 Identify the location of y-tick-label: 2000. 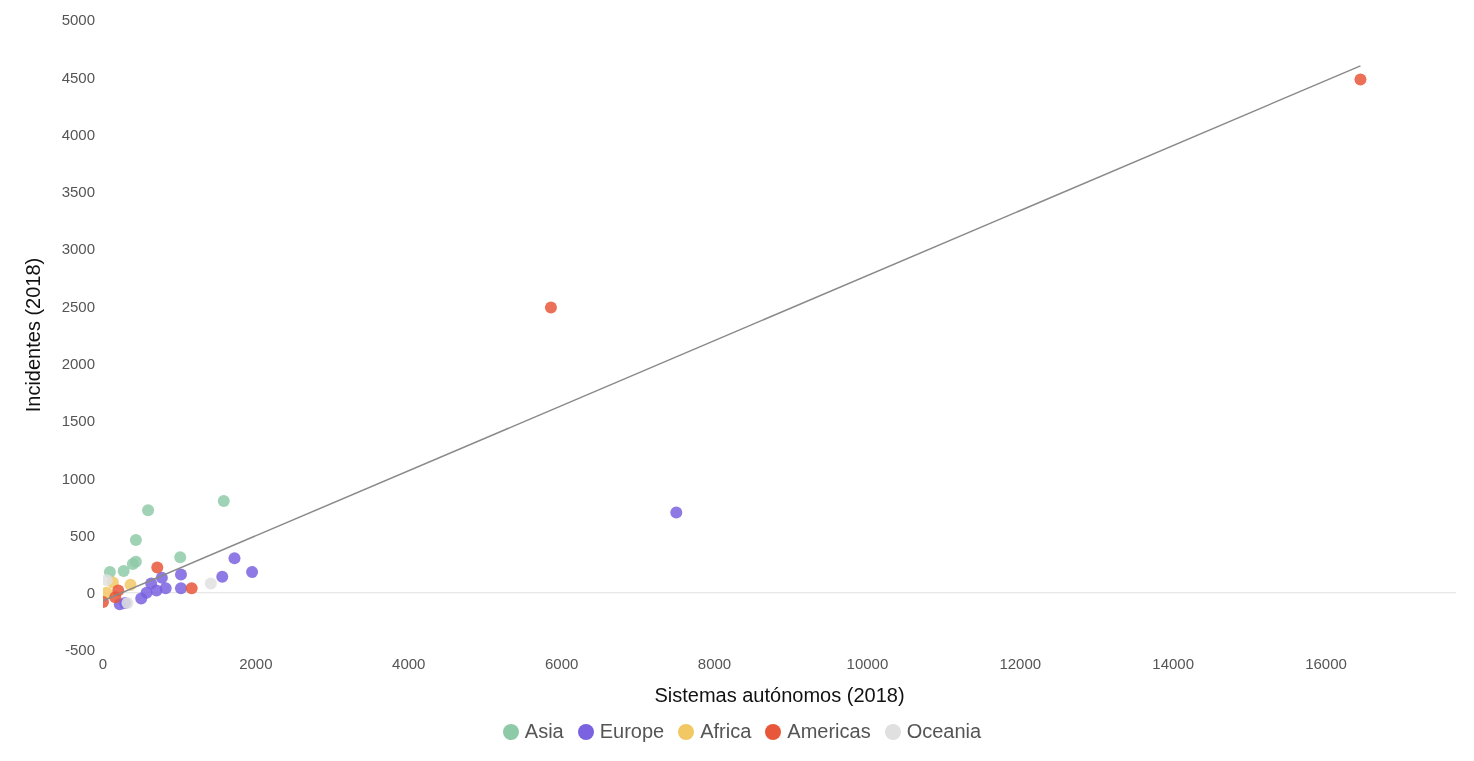
(78, 363).